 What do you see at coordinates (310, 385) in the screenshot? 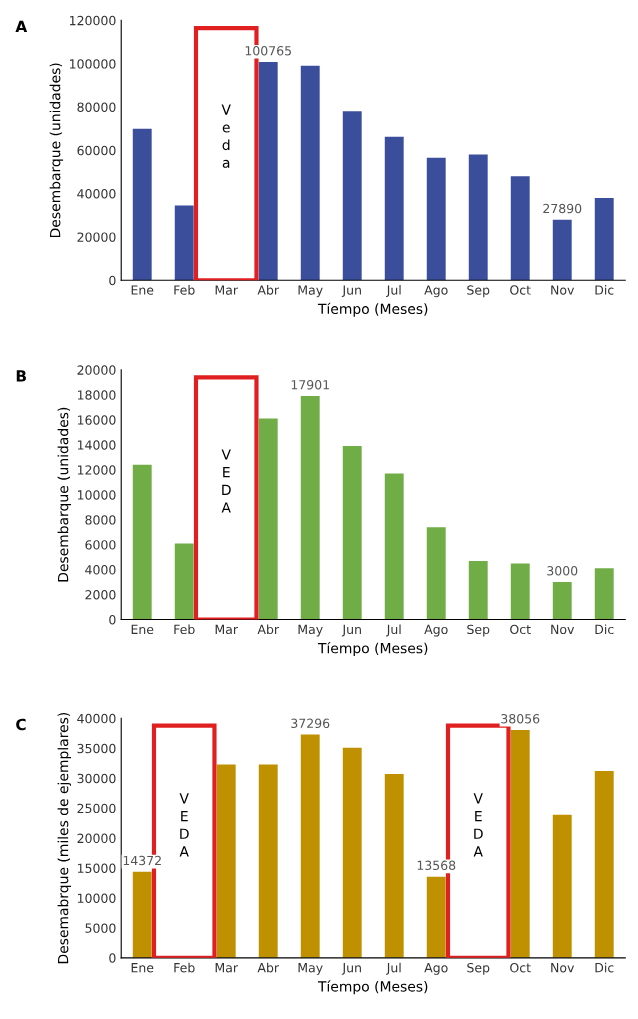
I see `data-label: 17901` at bounding box center [310, 385].